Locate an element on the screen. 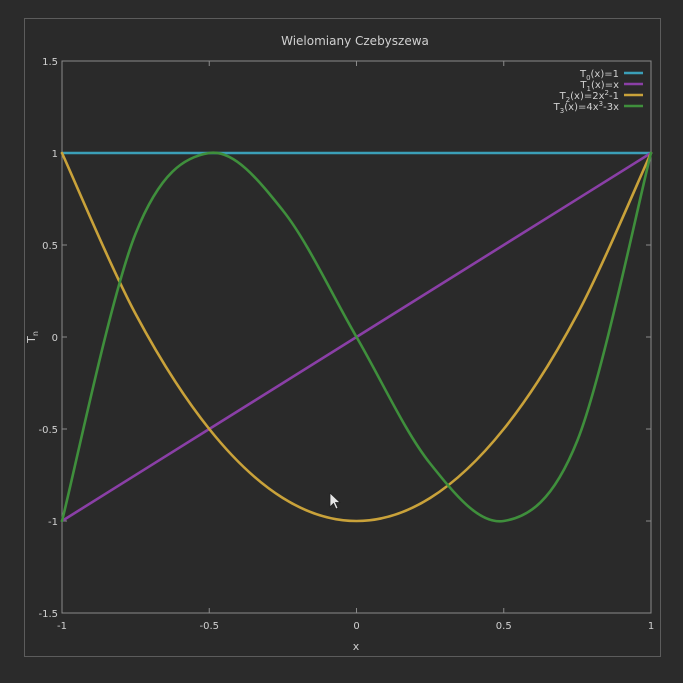 The height and width of the screenshot is (683, 683). y-tick-label: 0.5 is located at coordinates (50, 246).